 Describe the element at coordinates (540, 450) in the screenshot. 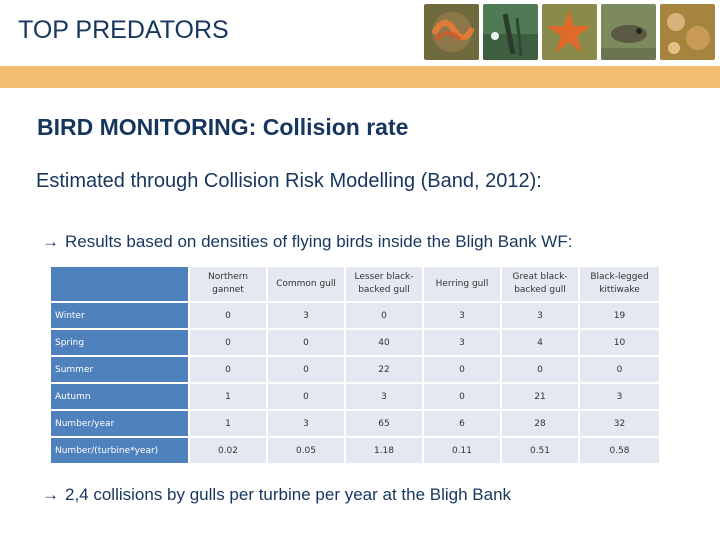

I see `table-cell: 0.51` at that location.